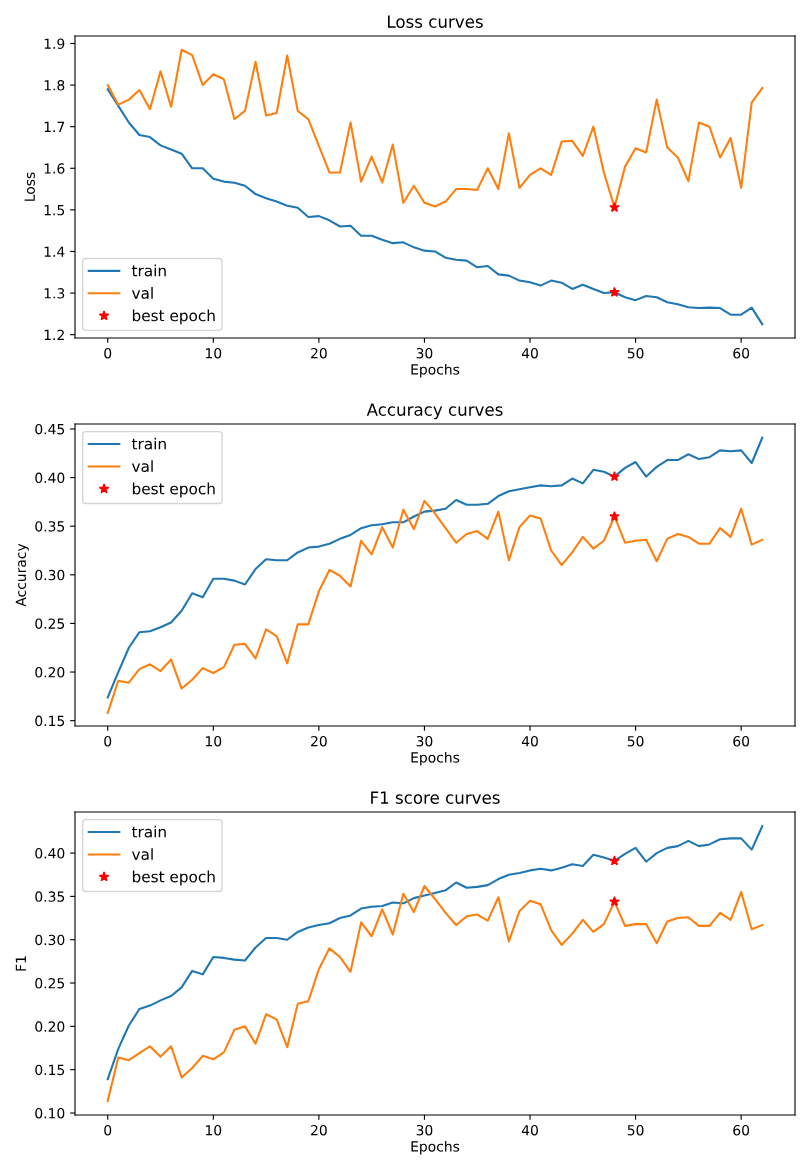  Describe the element at coordinates (22, 575) in the screenshot. I see `y-axis-title: Accuracy` at that location.